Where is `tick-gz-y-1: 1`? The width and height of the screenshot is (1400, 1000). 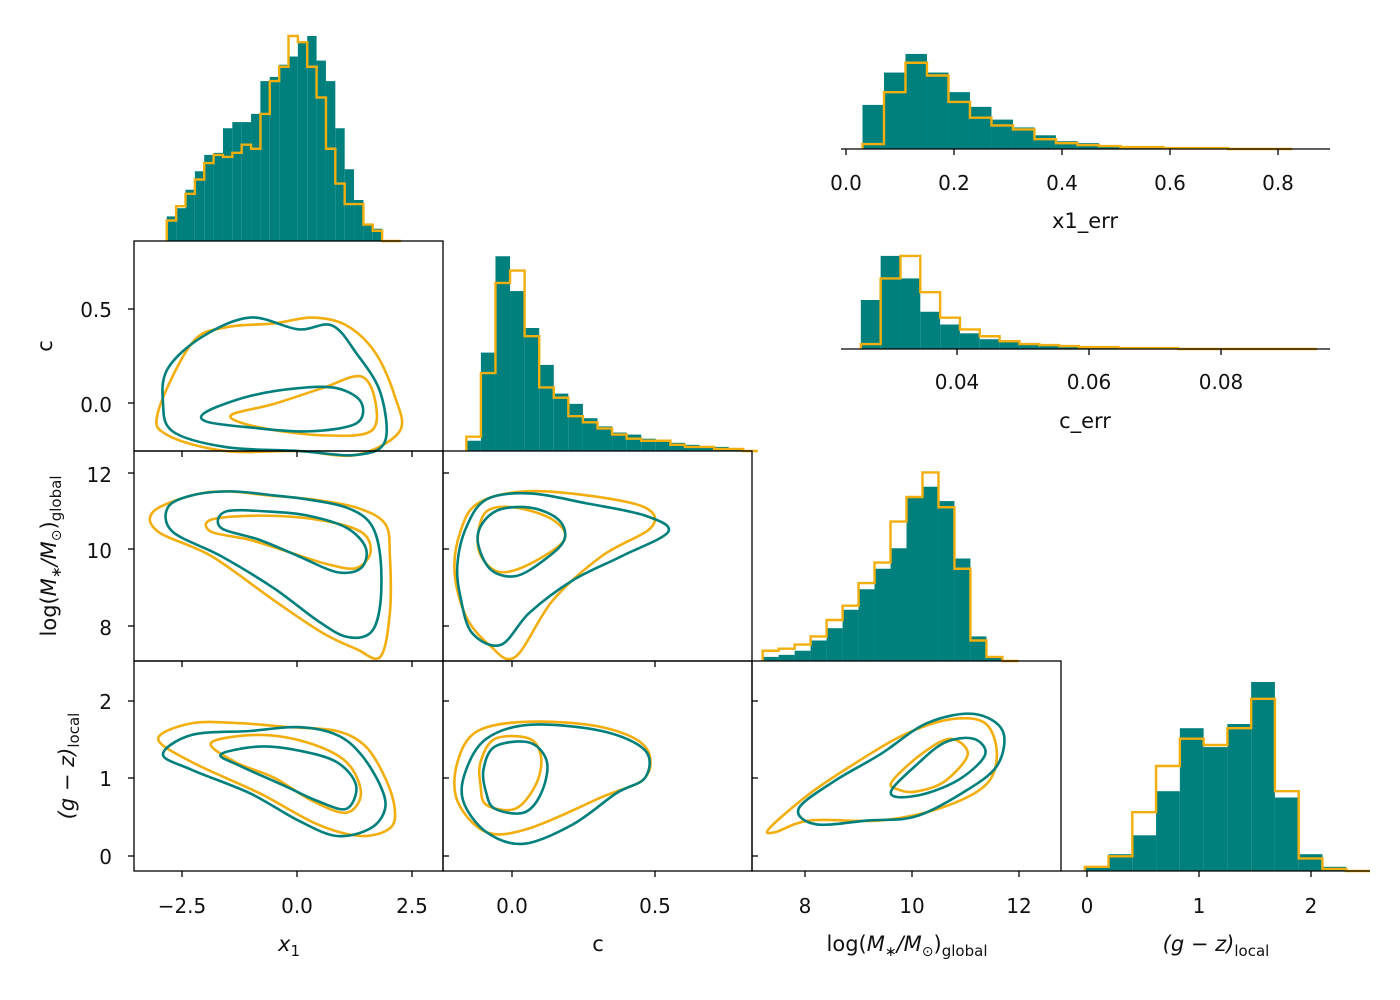 tick-gz-y-1: 1 is located at coordinates (105, 779).